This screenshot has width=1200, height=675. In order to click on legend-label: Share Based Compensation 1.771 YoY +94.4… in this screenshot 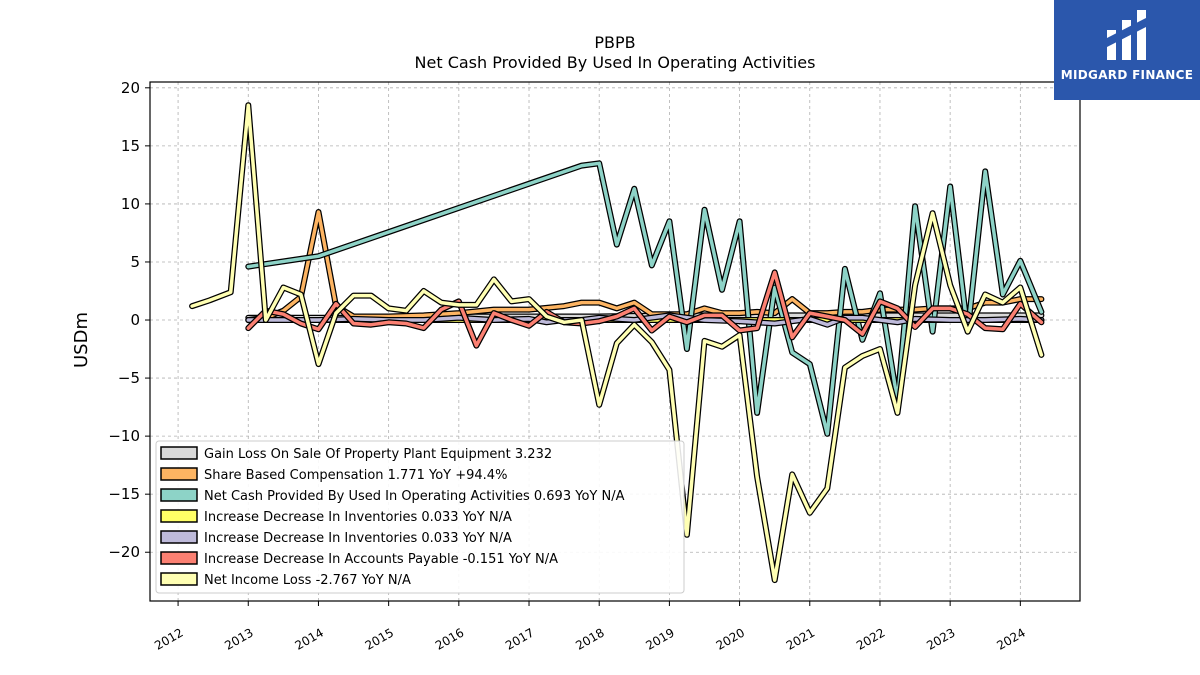, I will do `click(355, 475)`.